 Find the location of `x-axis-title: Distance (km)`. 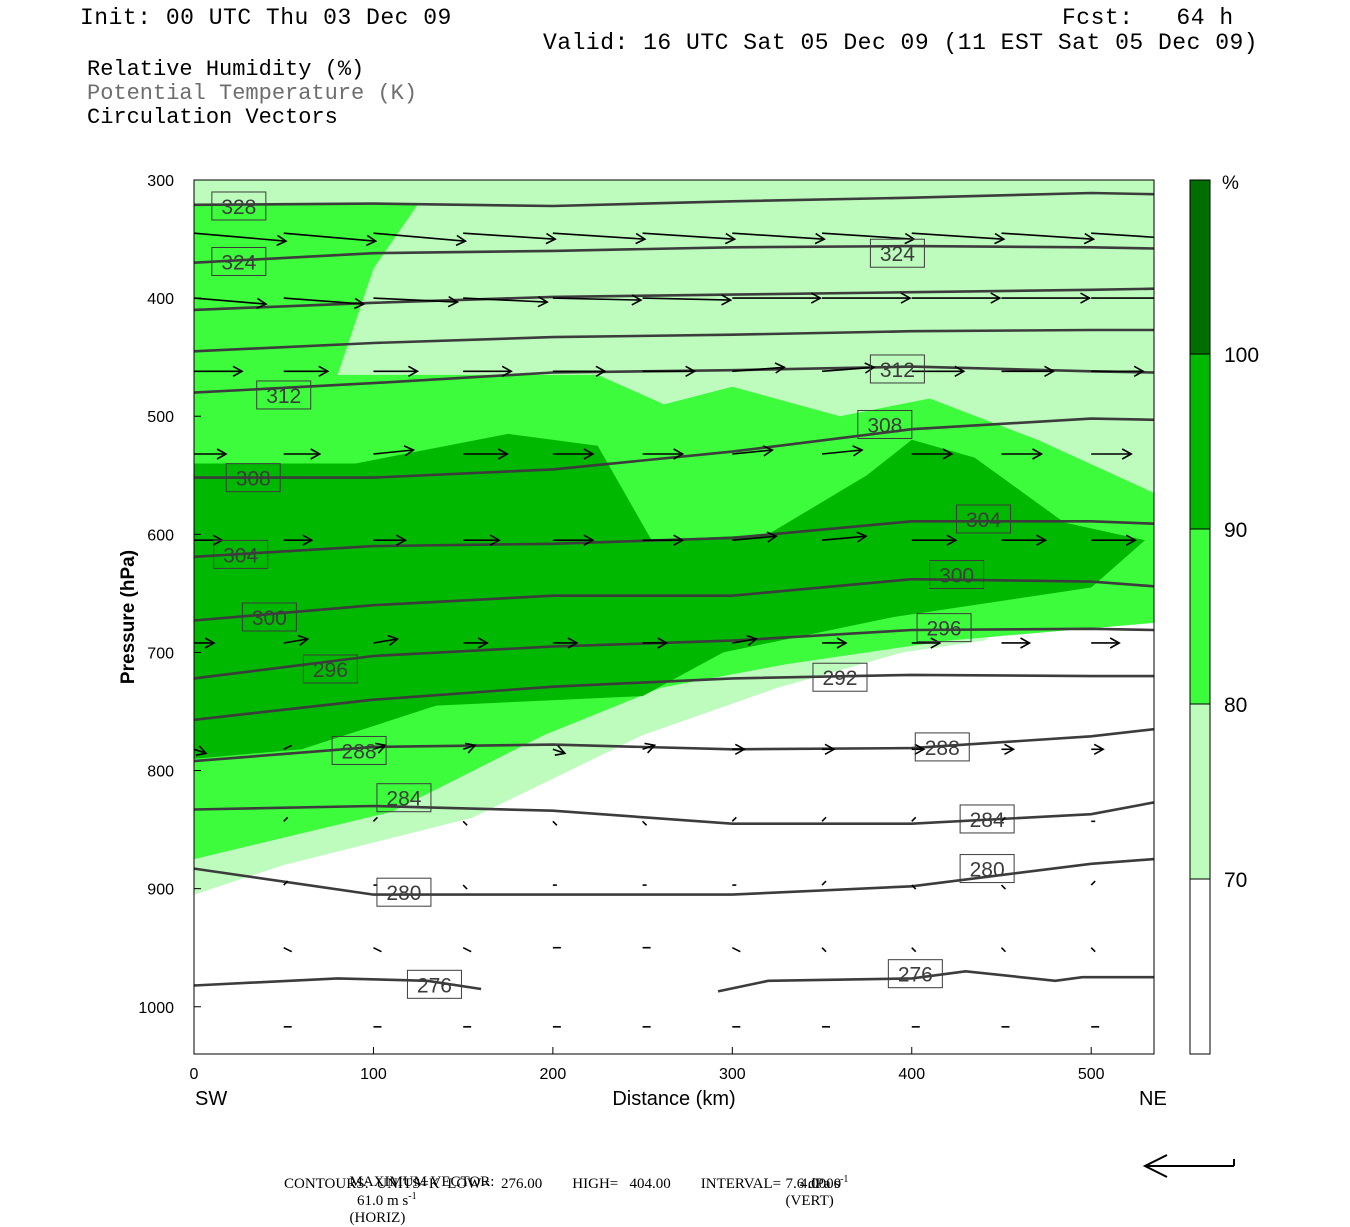

x-axis-title: Distance (km) is located at coordinates (673, 1099).